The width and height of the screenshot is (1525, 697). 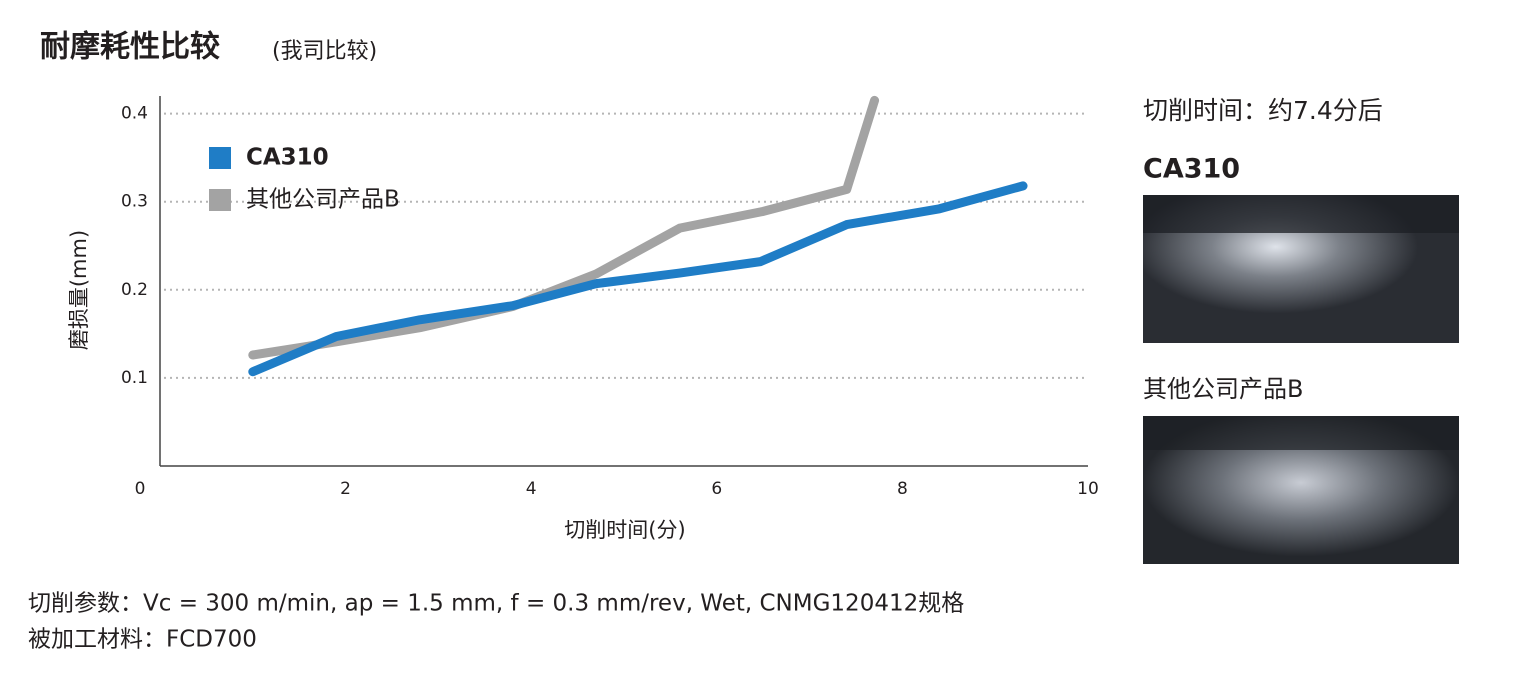 What do you see at coordinates (142, 640) in the screenshot?
I see `note: 被加工材料：FCD700` at bounding box center [142, 640].